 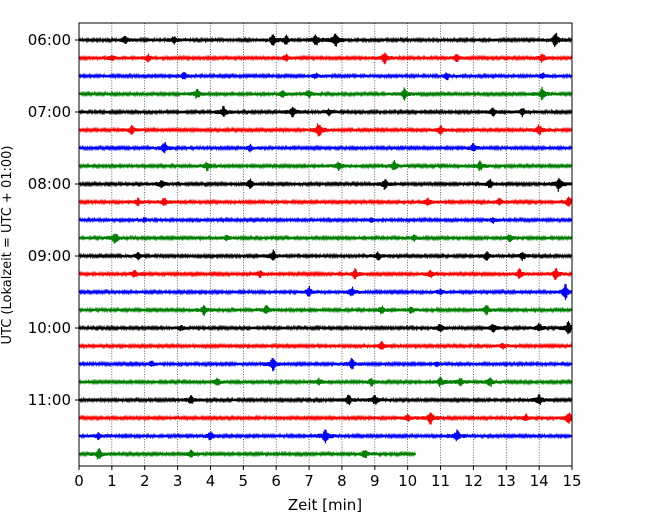 I want to click on y-tick-label: 06:00, so click(x=49, y=40).